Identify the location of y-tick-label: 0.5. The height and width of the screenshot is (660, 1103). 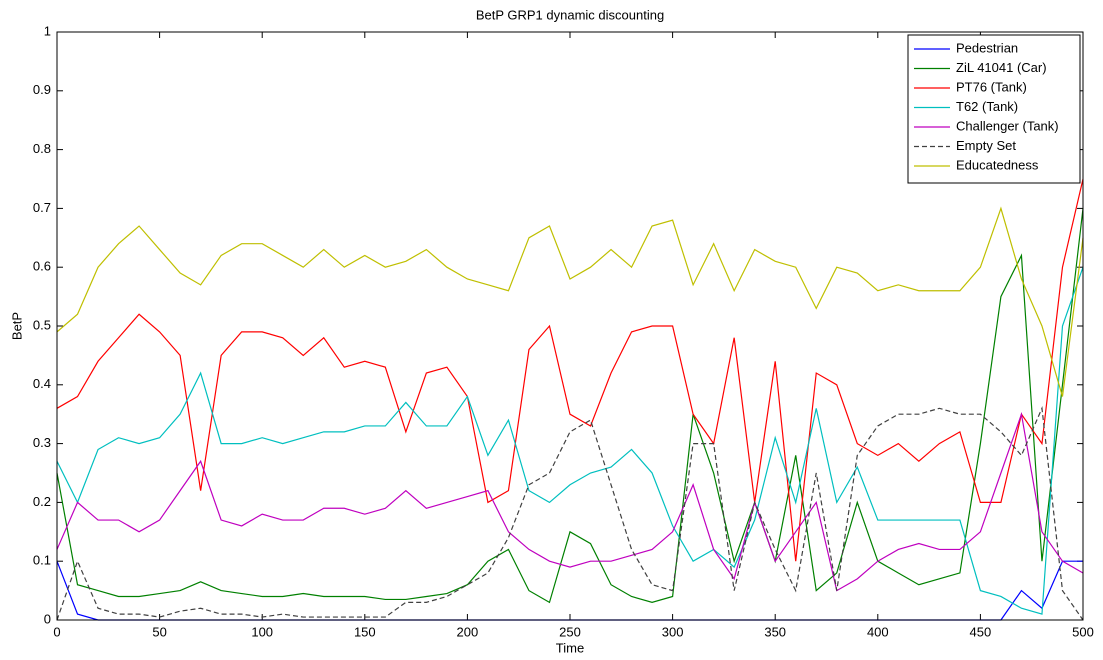
(42, 324).